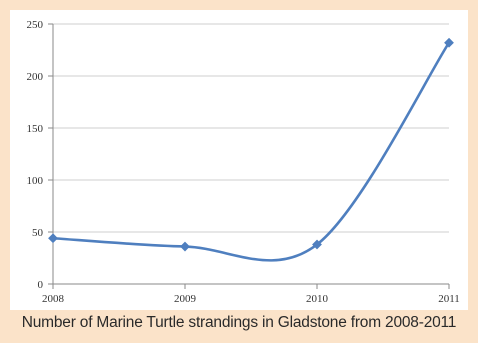 Image resolution: width=478 pixels, height=343 pixels. I want to click on x-tick-label: 2008, so click(53, 299).